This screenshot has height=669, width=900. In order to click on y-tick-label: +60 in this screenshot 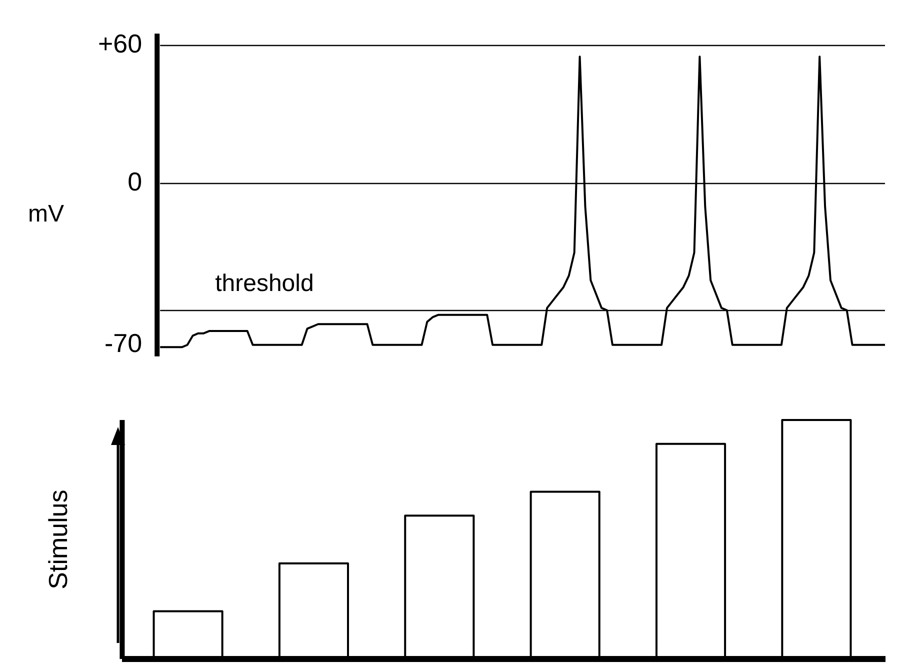, I will do `click(120, 43)`.